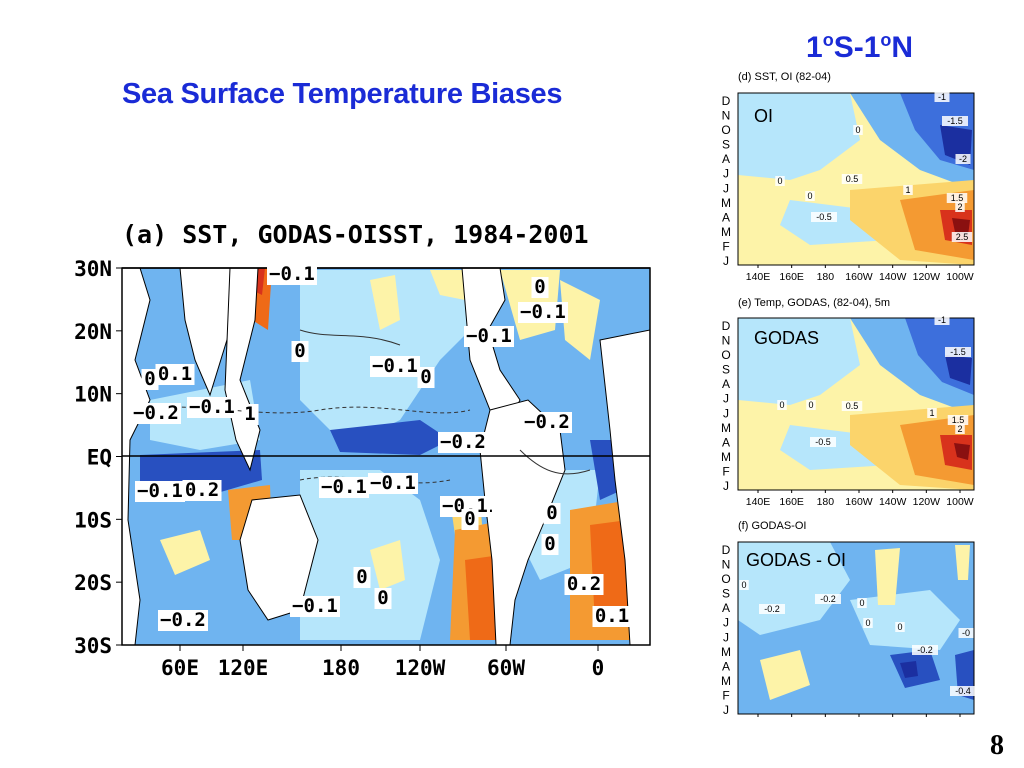  What do you see at coordinates (93, 269) in the screenshot?
I see `y-tick-label: 30N` at bounding box center [93, 269].